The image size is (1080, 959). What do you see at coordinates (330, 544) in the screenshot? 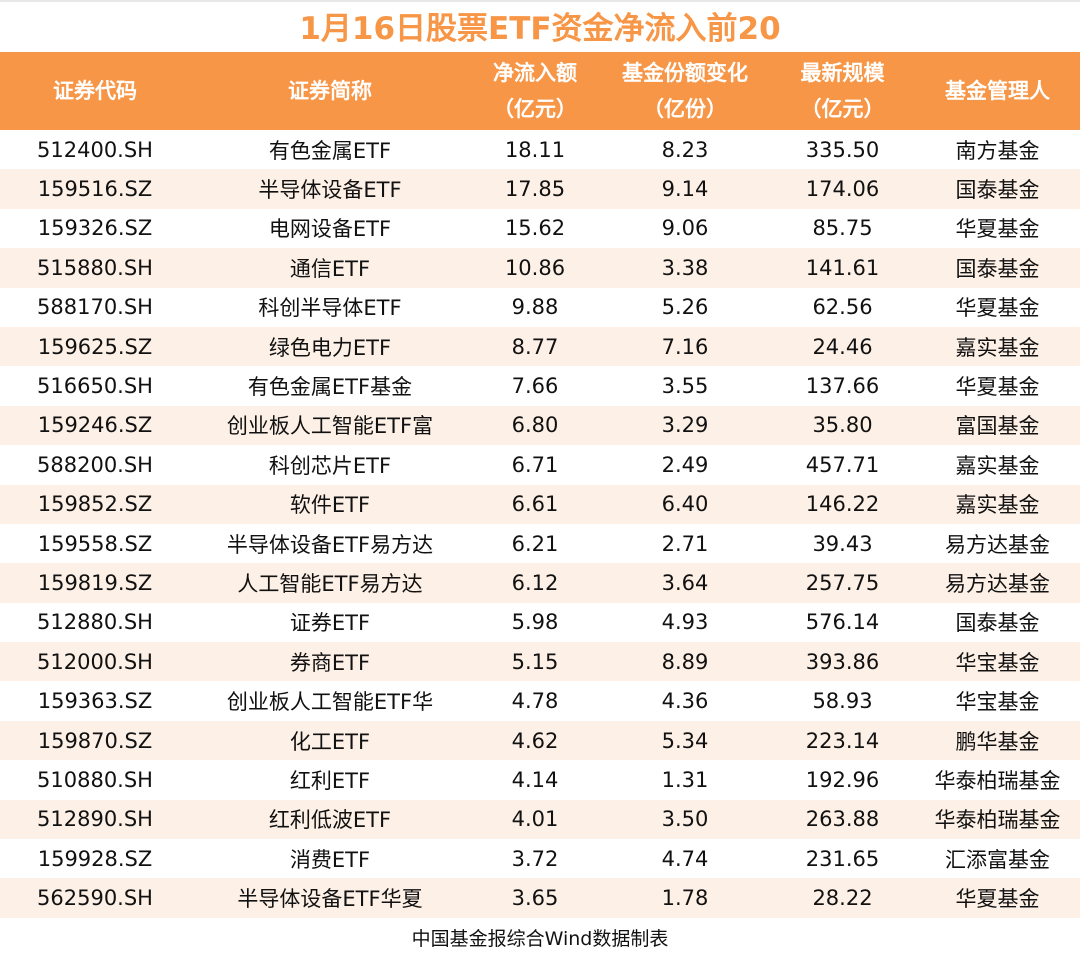
I see `cell-name: 半导体设备ETF易方达` at bounding box center [330, 544].